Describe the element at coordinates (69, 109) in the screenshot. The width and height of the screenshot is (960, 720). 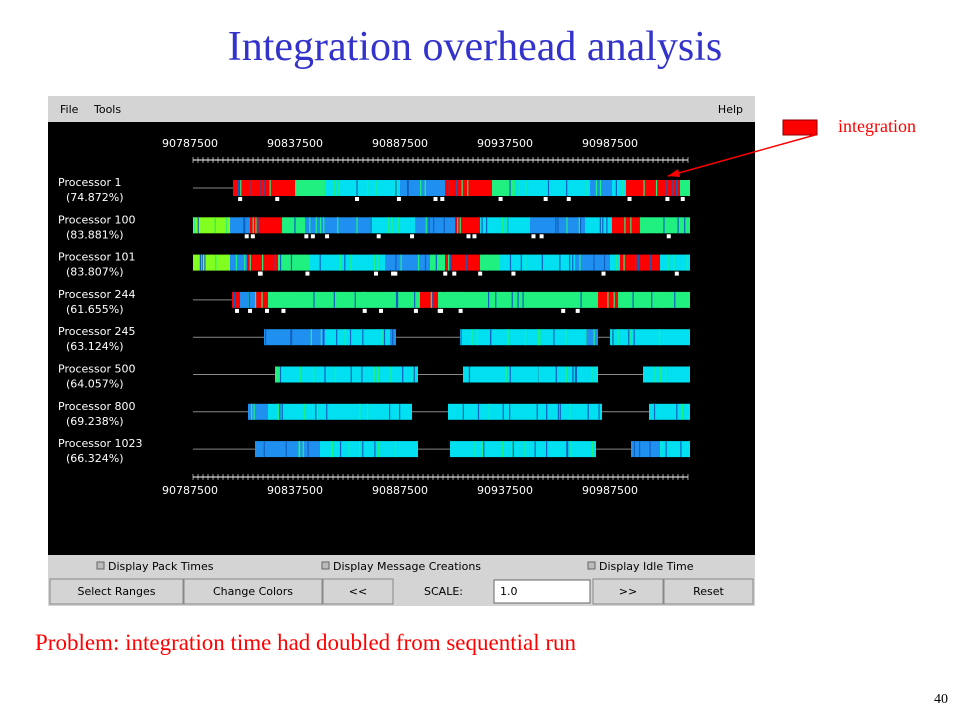
I see `menu-item: File` at that location.